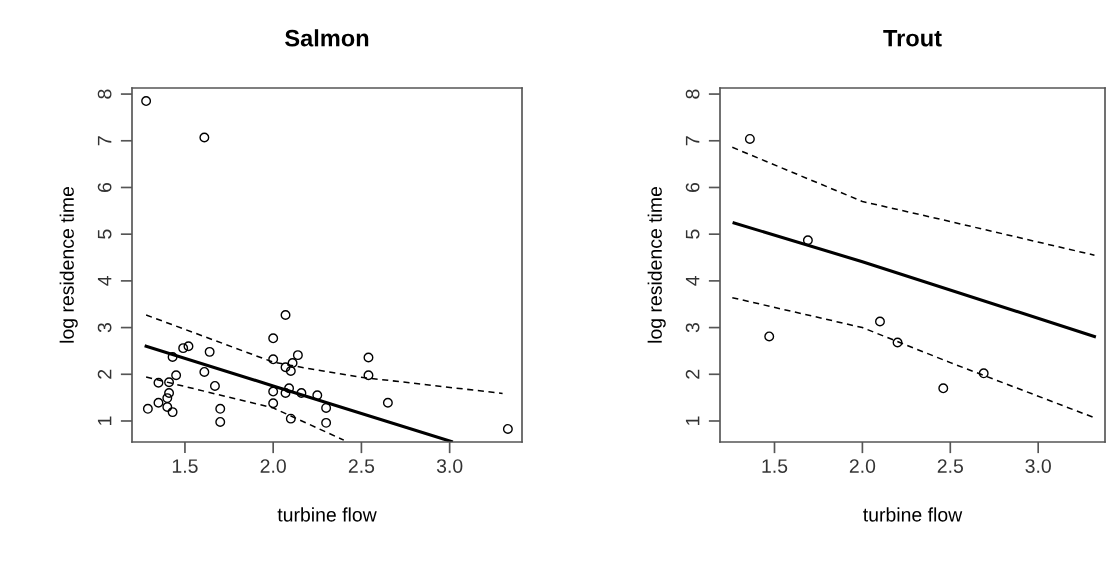 The width and height of the screenshot is (1107, 567). I want to click on chart-title: Trout, so click(912, 38).